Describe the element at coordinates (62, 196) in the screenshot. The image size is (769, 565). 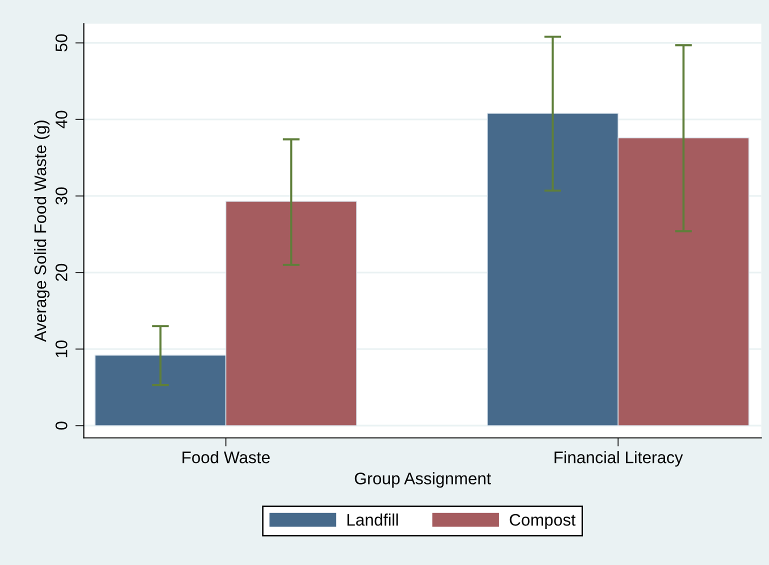
I see `y-tick-label: 30` at that location.